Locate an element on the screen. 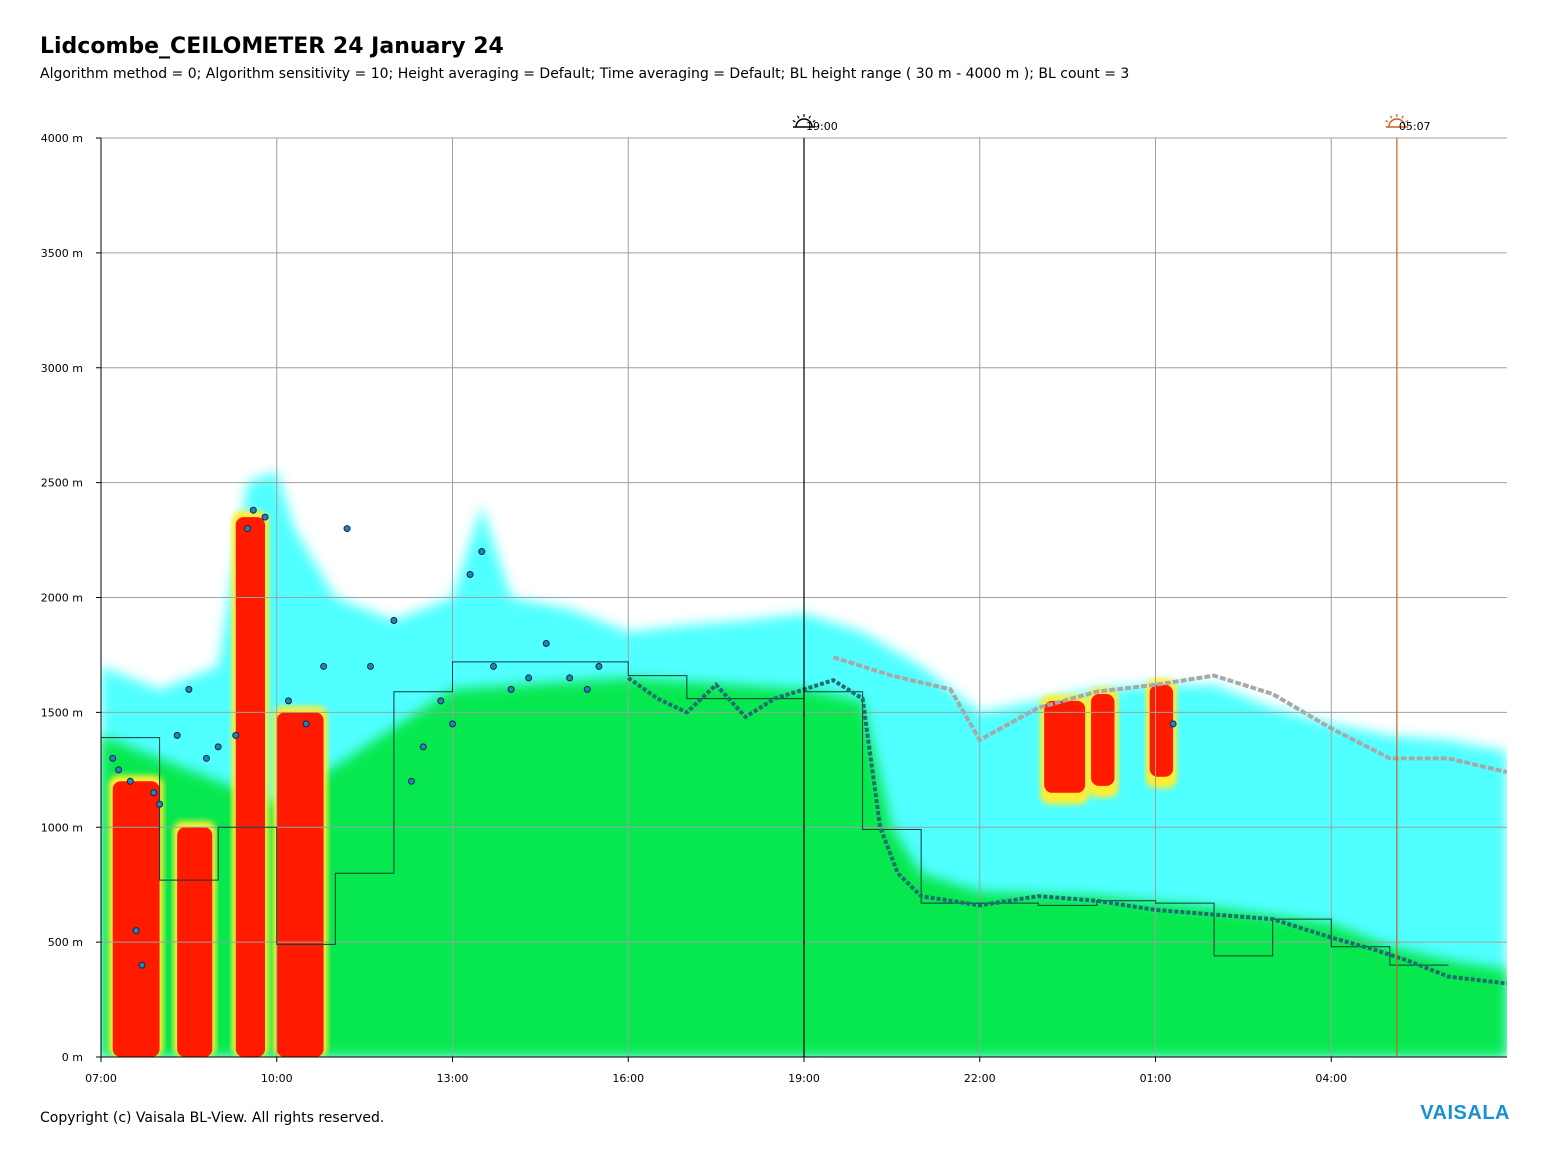 The height and width of the screenshot is (1165, 1548). y-tick-label: 3500 m is located at coordinates (62, 253).